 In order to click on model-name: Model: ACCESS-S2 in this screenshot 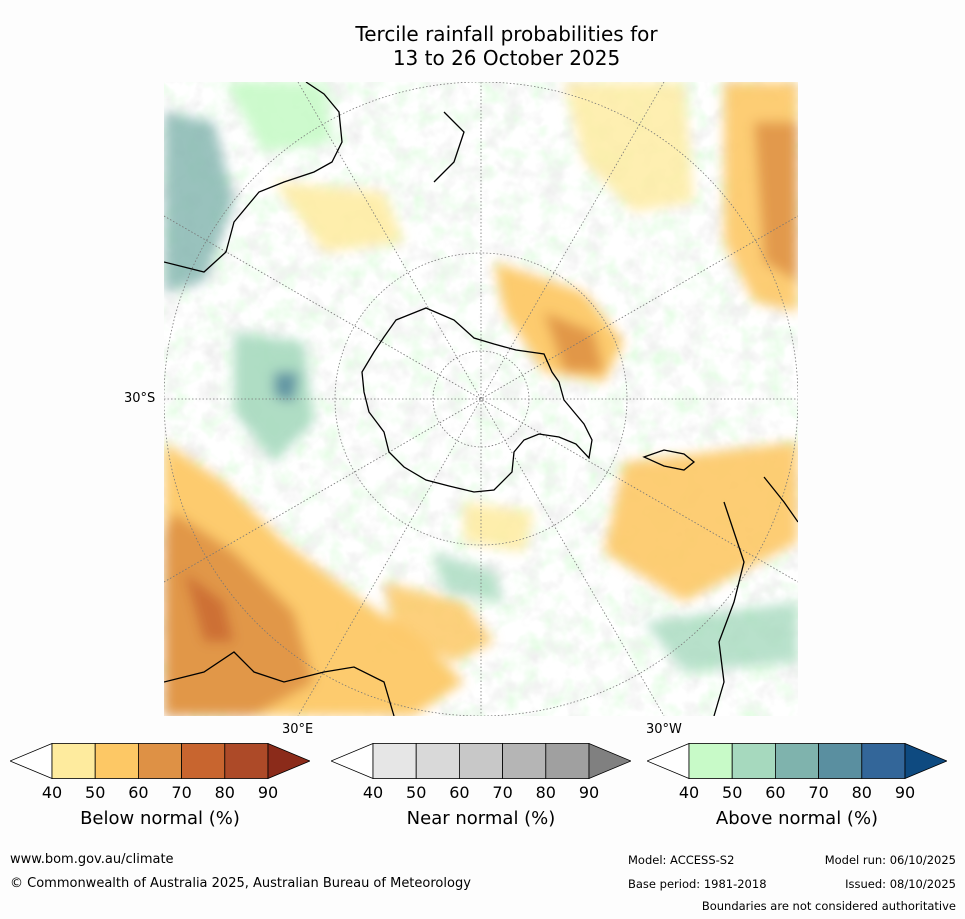, I will do `click(681, 860)`.